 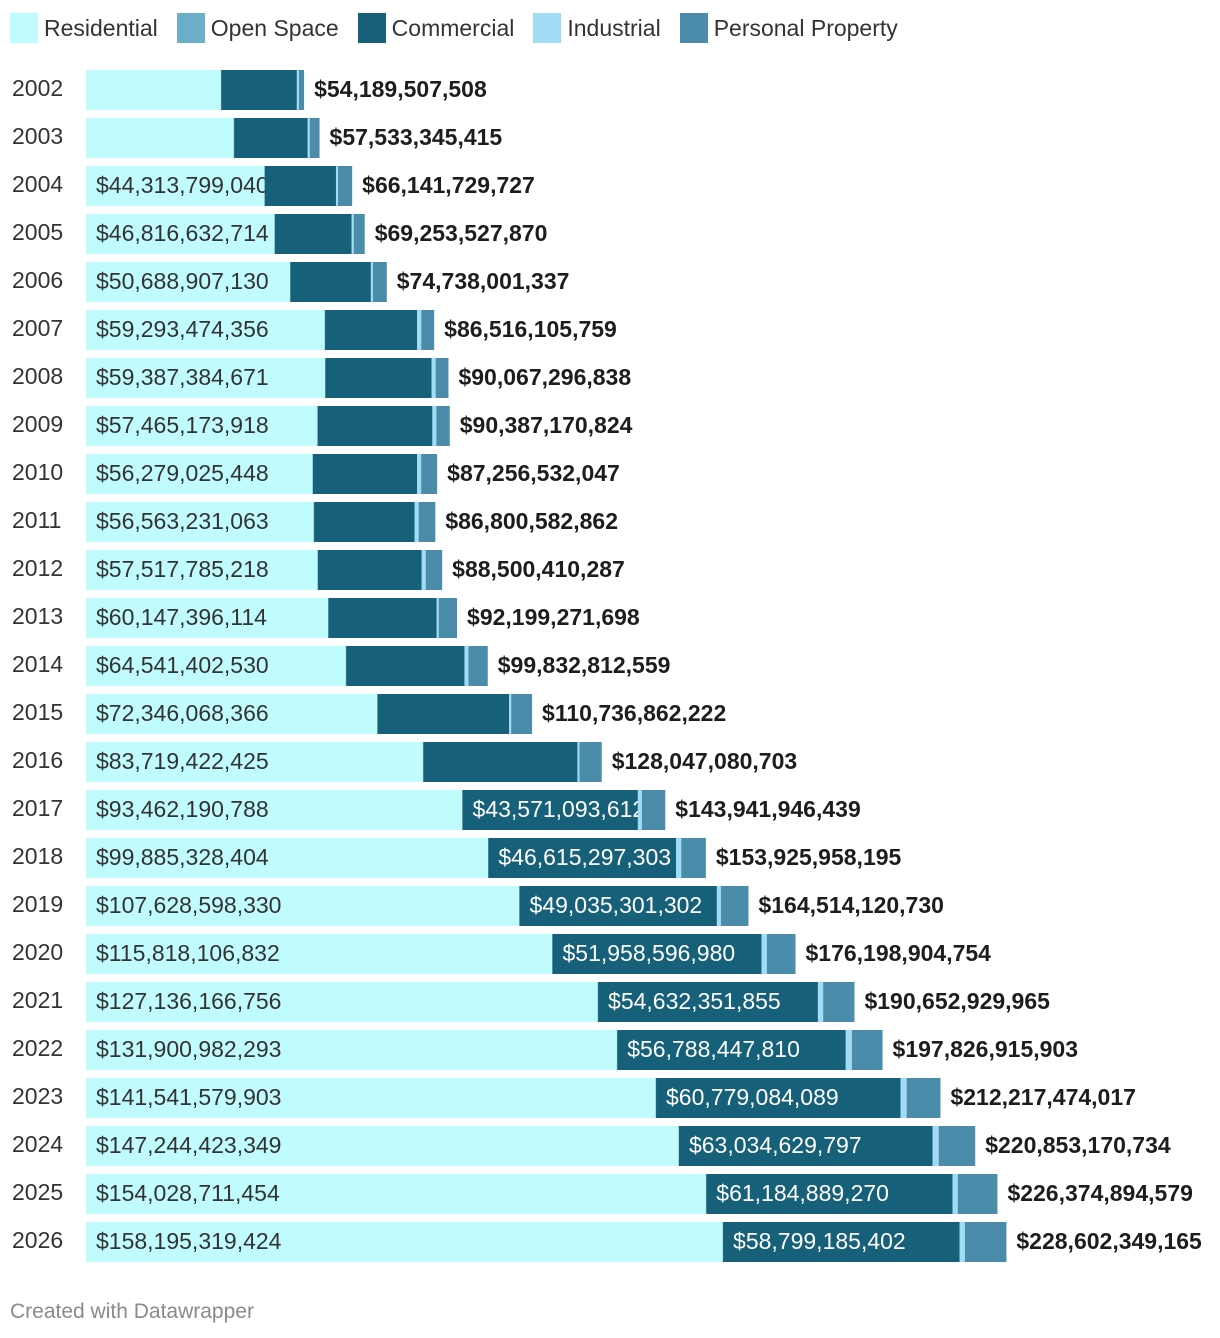 I want to click on year-label: 2011, so click(x=36, y=520).